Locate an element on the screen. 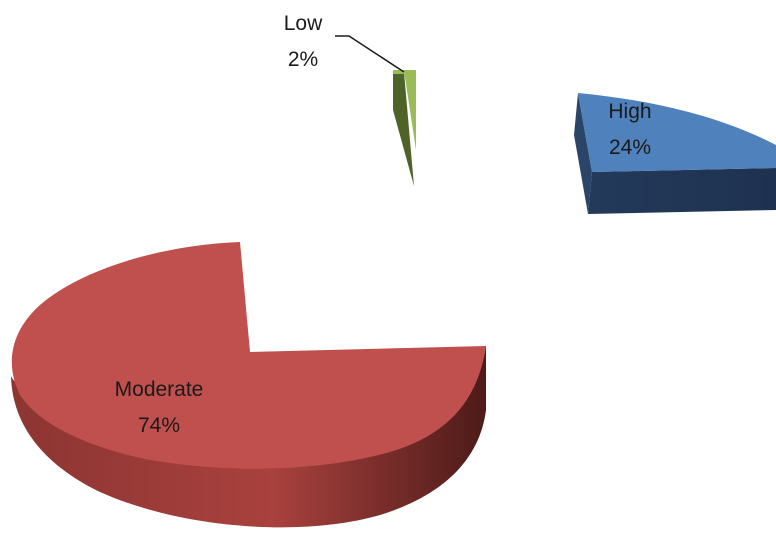 The width and height of the screenshot is (776, 536). slice-high-top is located at coordinates (677, 132).